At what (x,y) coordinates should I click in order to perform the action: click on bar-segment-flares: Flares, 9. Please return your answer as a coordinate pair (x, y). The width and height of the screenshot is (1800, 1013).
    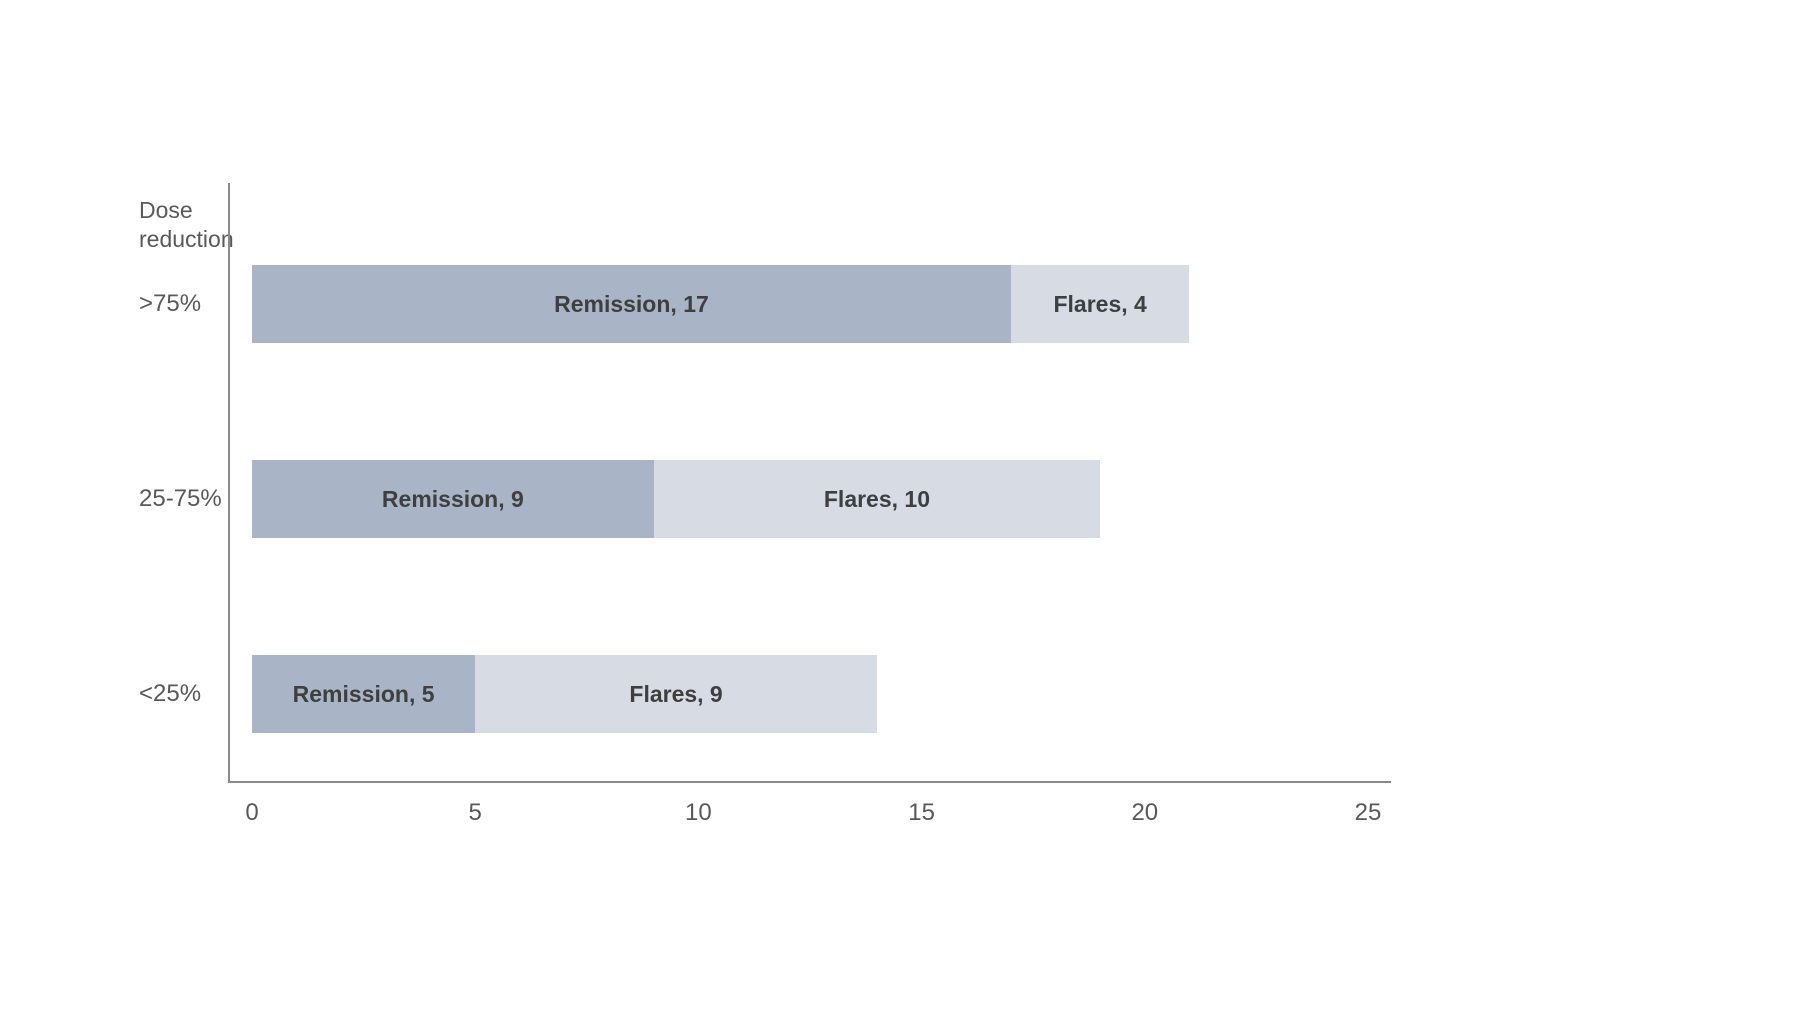
    Looking at the image, I should click on (676, 694).